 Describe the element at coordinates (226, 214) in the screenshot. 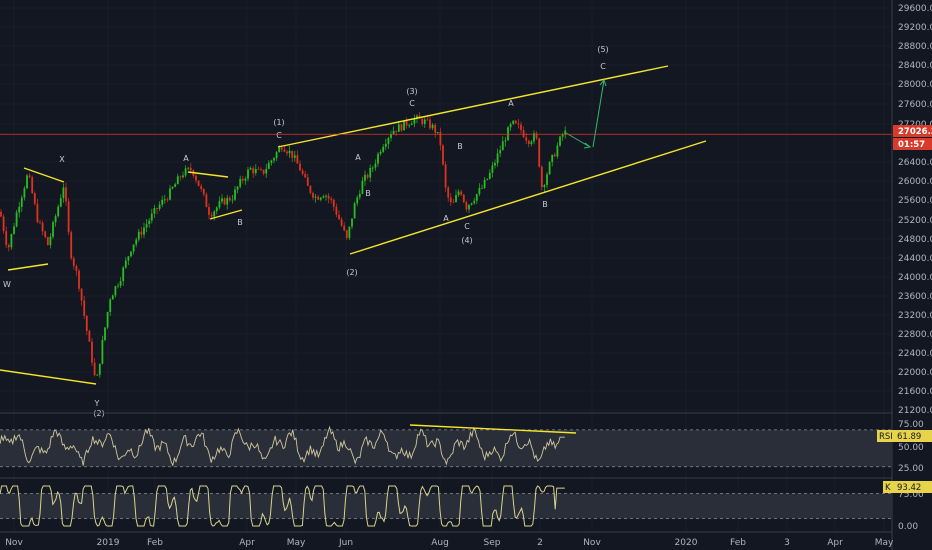

I see `ab-bottom-line` at that location.